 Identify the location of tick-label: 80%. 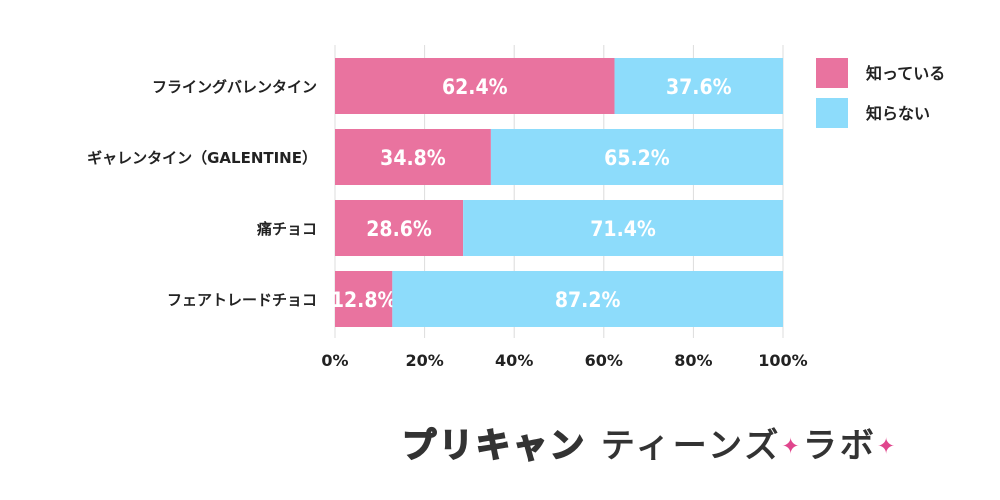
(693, 360).